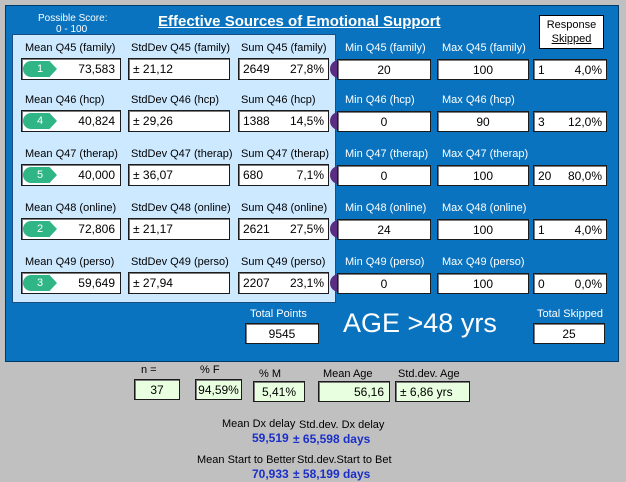 The width and height of the screenshot is (626, 482). What do you see at coordinates (256, 69) in the screenshot?
I see `sum-value: 2649` at bounding box center [256, 69].